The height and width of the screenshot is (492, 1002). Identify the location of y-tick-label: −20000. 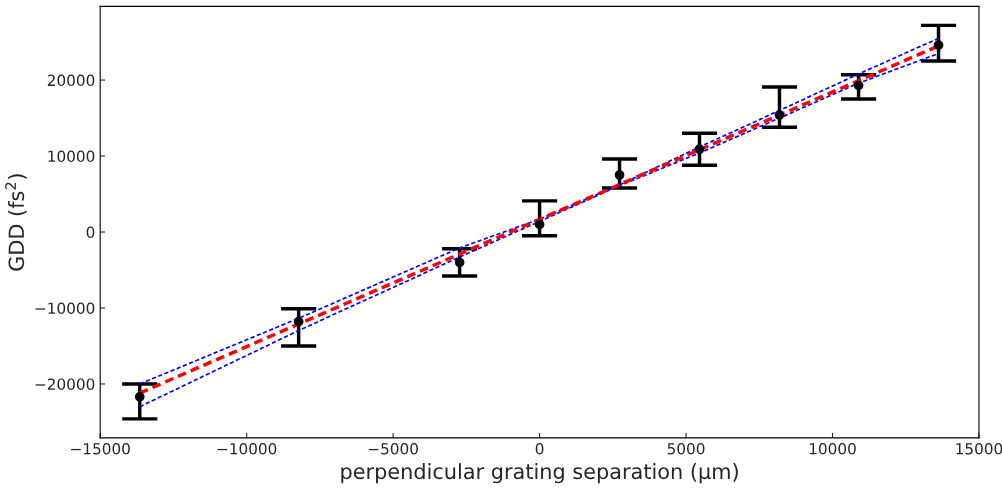
(65, 384).